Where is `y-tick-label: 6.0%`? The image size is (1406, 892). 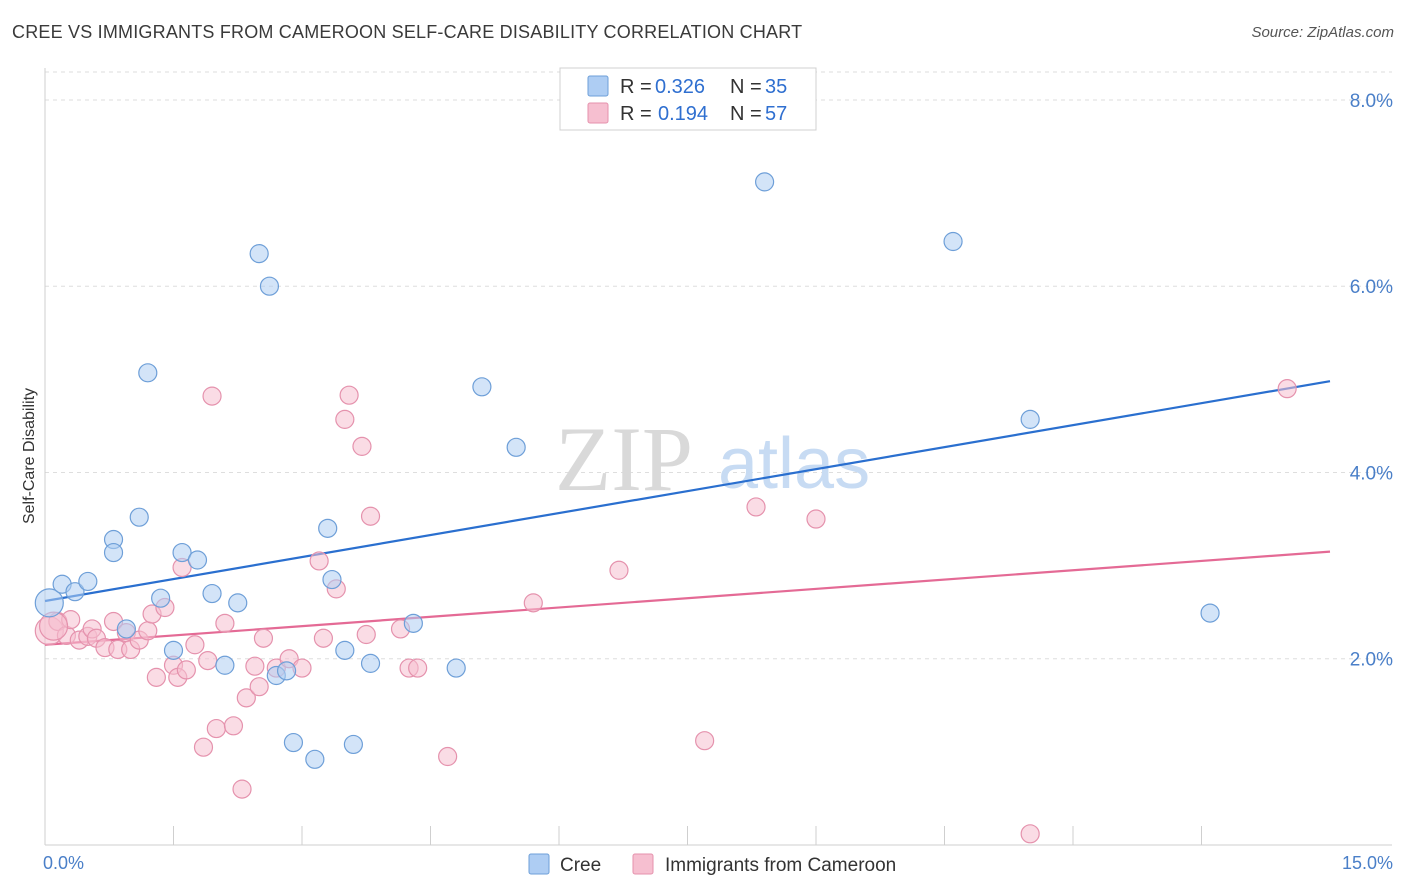
y-tick-label: 6.0% is located at coordinates (1371, 287).